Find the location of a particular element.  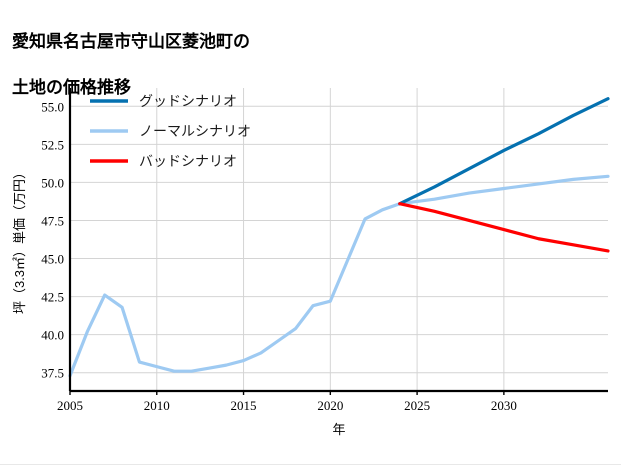

x-tick-label: 2015 is located at coordinates (244, 405).